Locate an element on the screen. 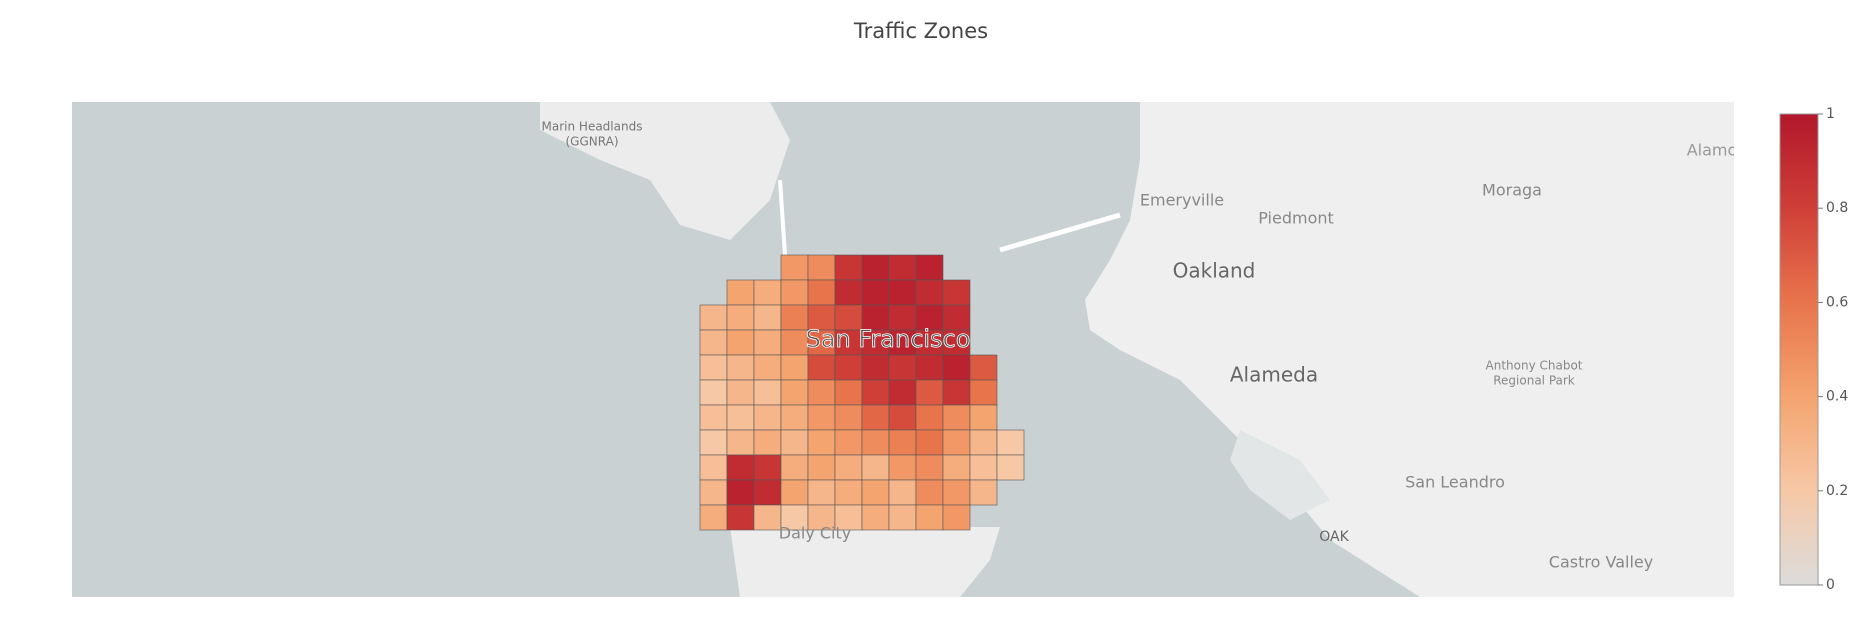 This screenshot has width=1868, height=624. colorbar-tick-label: 0.4 is located at coordinates (1837, 397).